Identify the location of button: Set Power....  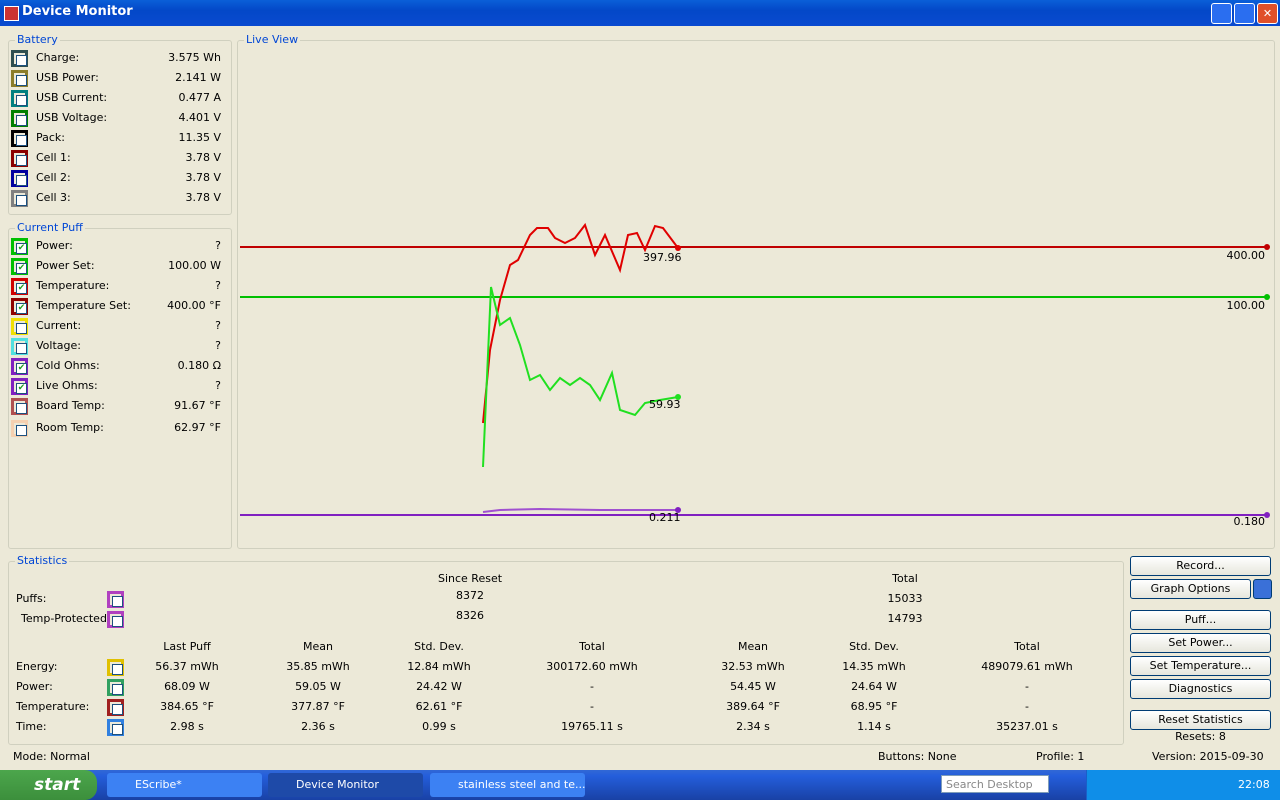
(1200, 643).